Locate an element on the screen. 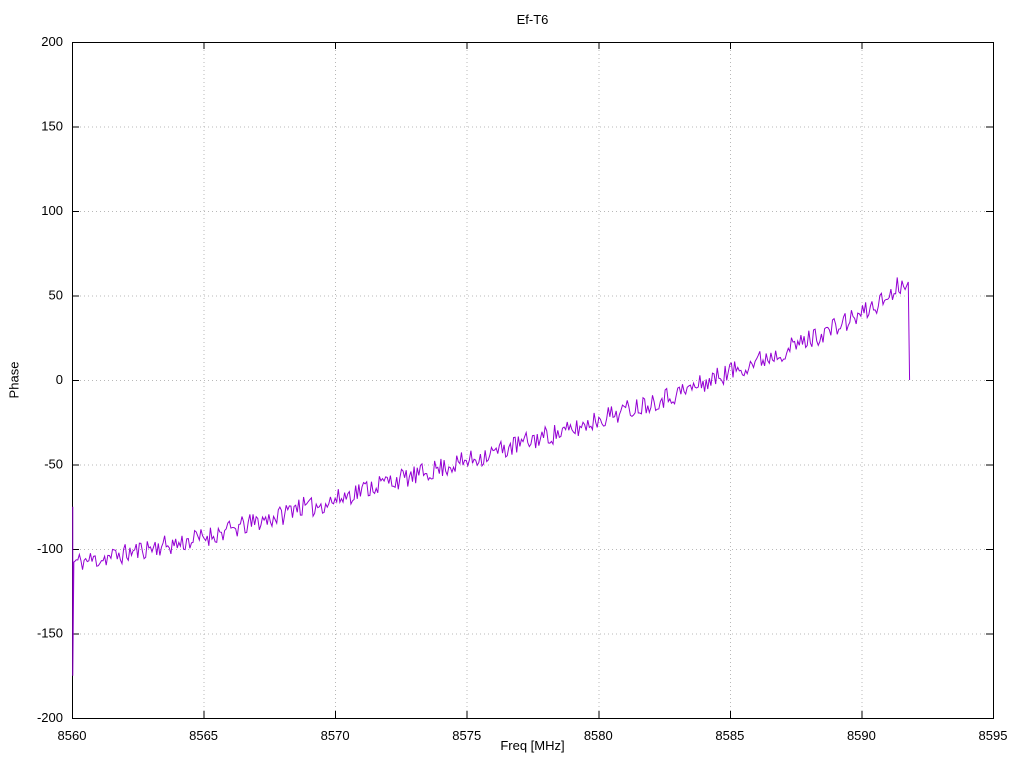 This screenshot has height=768, width=1024. x-tick-label: 8580 is located at coordinates (598, 735).